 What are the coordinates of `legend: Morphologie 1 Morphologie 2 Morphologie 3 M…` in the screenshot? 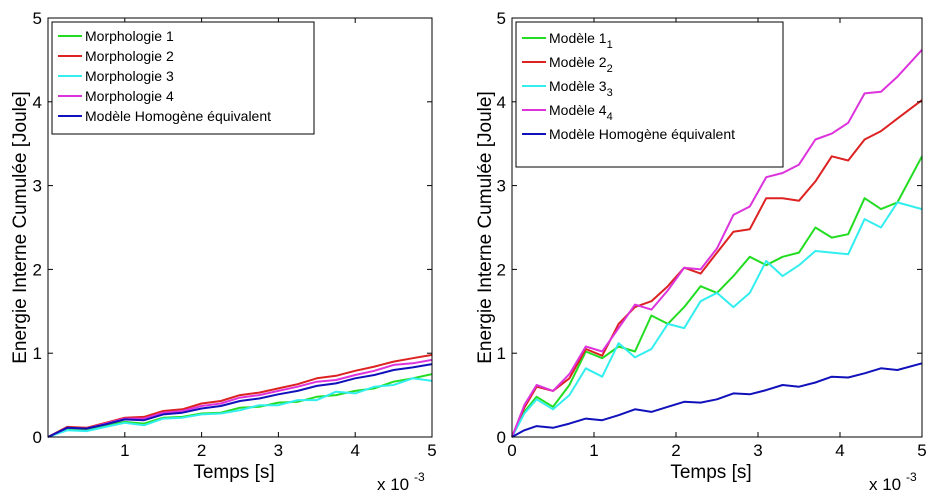 It's located at (183, 78).